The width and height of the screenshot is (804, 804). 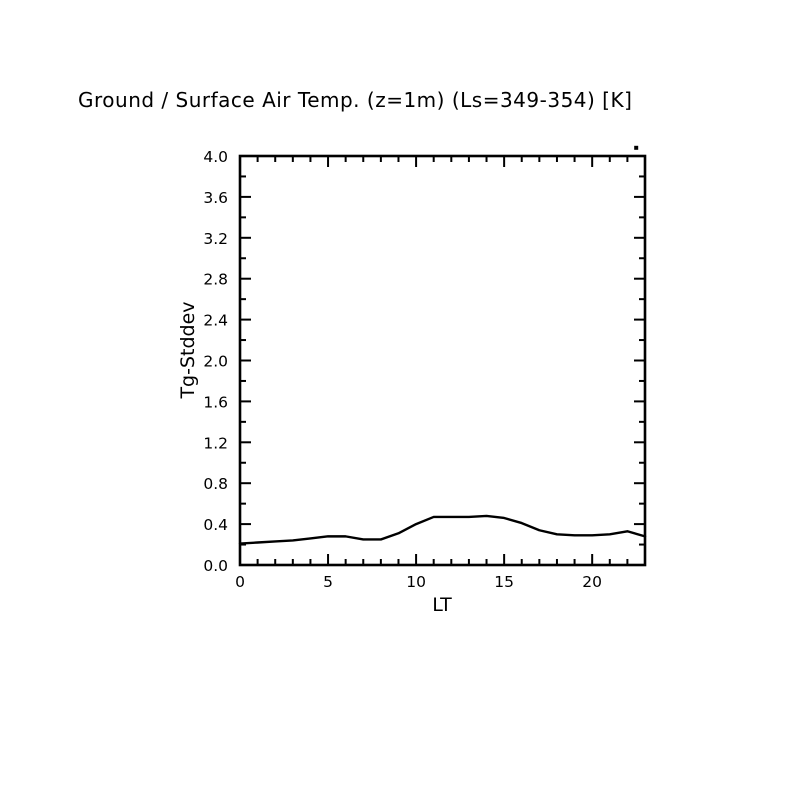 What do you see at coordinates (215, 280) in the screenshot?
I see `tick-label: 2.8` at bounding box center [215, 280].